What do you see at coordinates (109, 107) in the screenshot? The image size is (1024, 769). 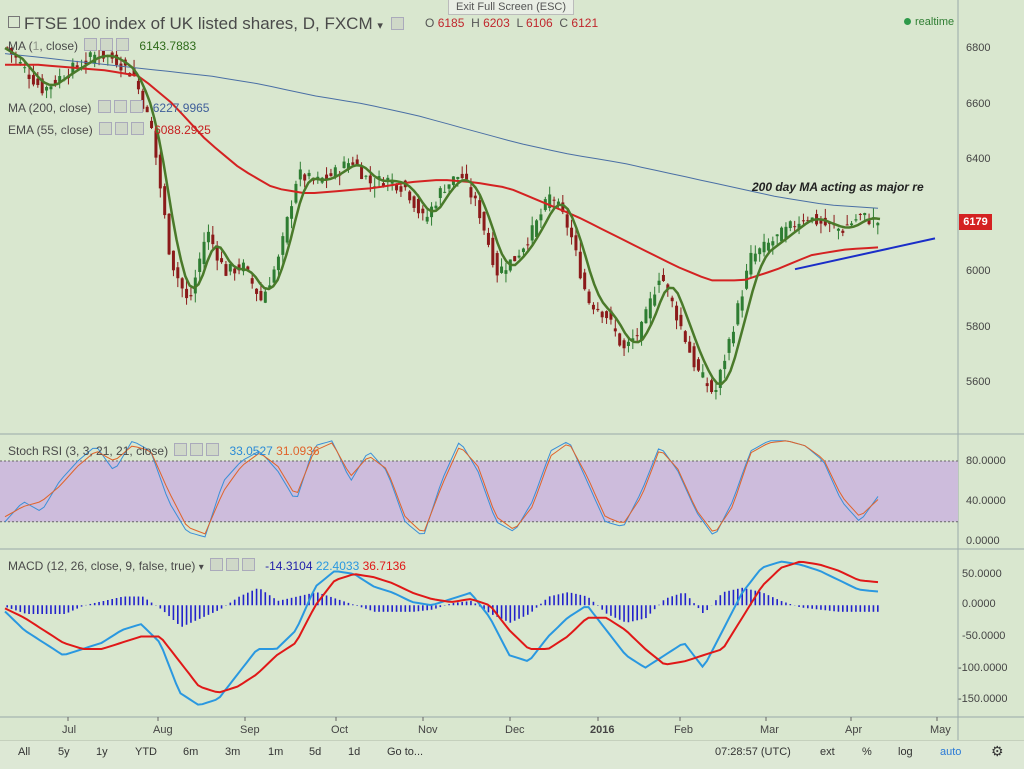 I see `legend-ma200: MA (200, close) 6227.9965` at bounding box center [109, 107].